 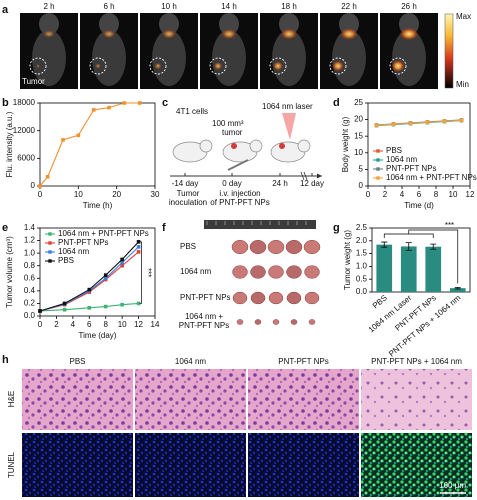 I want to click on y-axis-label: Body weight (g), so click(x=345, y=144).